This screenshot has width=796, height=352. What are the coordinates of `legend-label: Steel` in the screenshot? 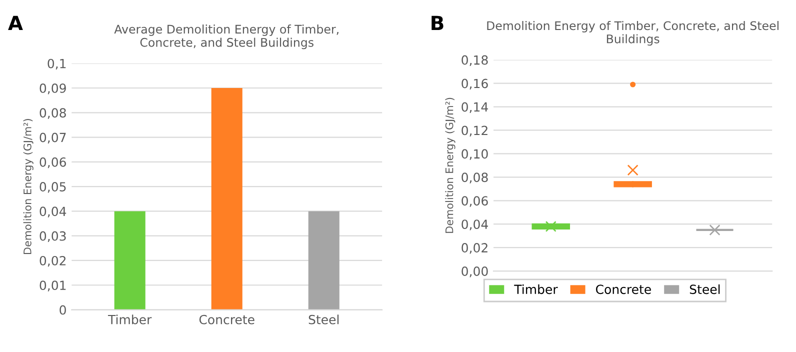 It's located at (705, 289).